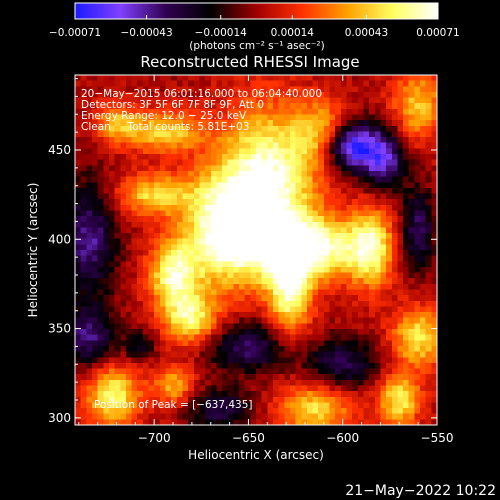 This screenshot has height=500, width=500. What do you see at coordinates (146, 33) in the screenshot?
I see `colorbar-tick-label: −0.00043` at bounding box center [146, 33].